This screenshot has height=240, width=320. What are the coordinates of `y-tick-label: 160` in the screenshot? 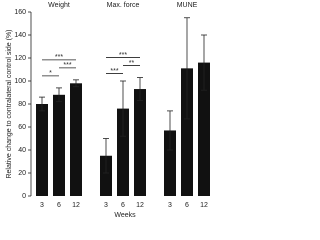 It's located at (20, 12).